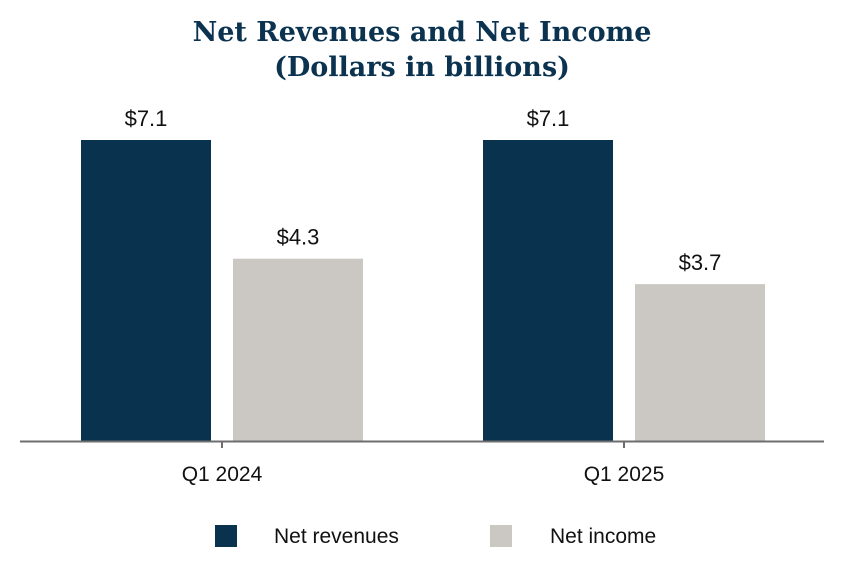  I want to click on value-label-net-income-q1-2025: $3.7, so click(700, 262).